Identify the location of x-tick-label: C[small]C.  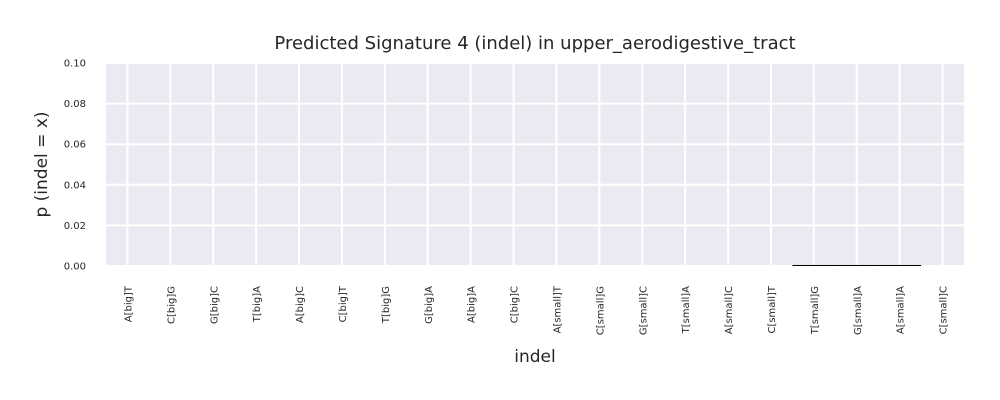
(944, 310).